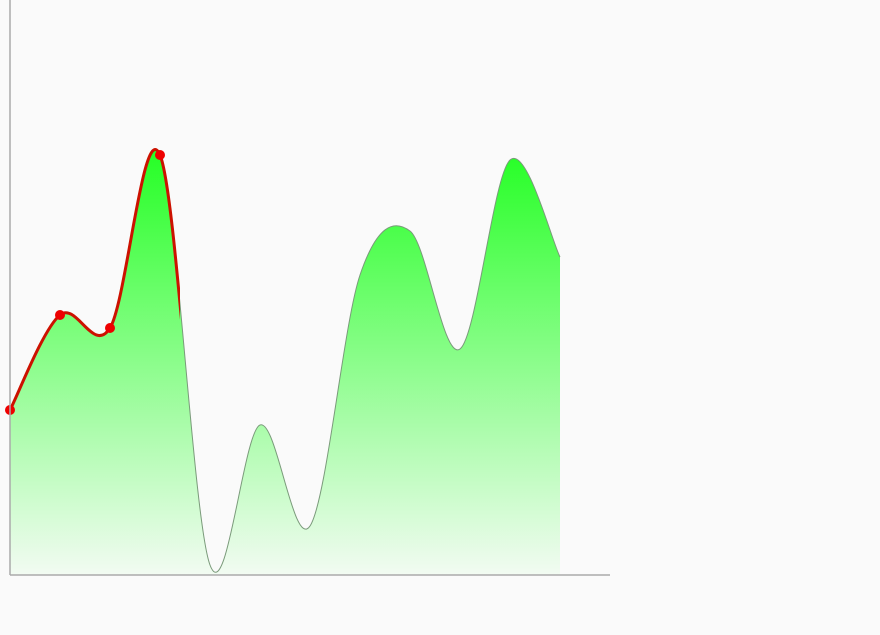 This screenshot has height=635, width=880. I want to click on highlight-points, so click(85, 282).